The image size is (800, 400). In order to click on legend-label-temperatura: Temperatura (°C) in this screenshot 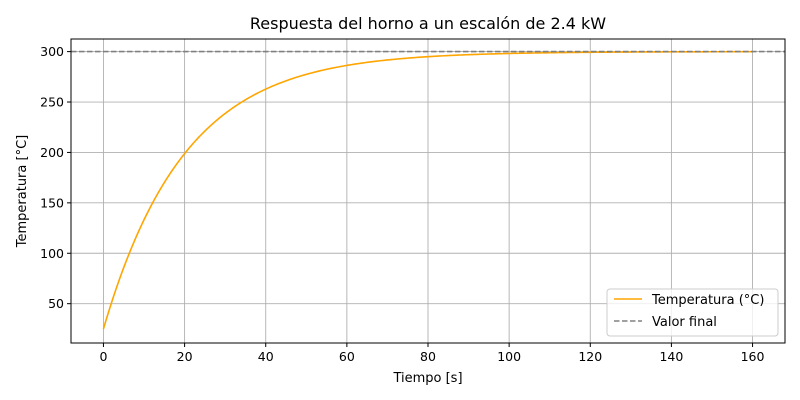, I will do `click(707, 300)`.